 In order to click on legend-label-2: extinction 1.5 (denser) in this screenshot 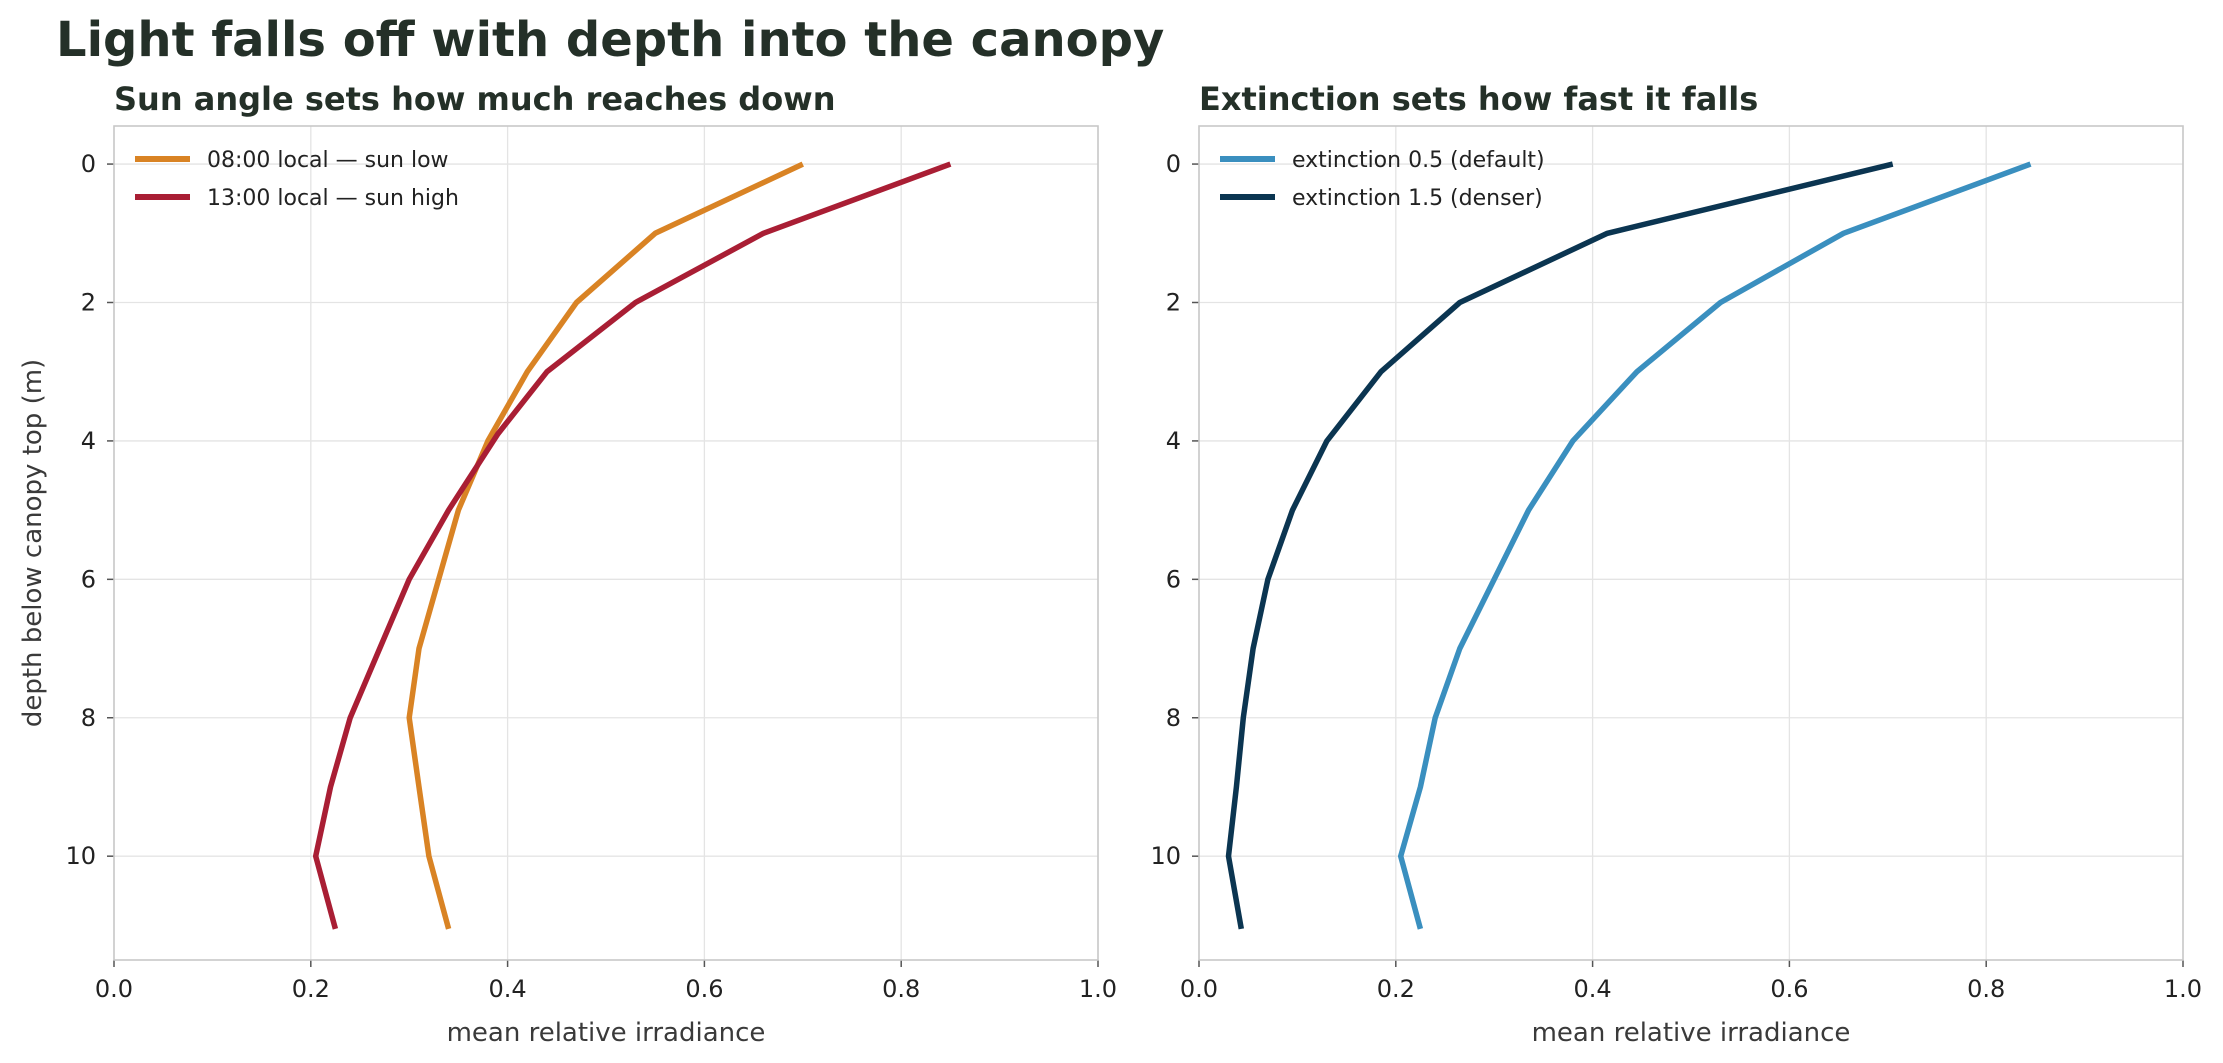, I will do `click(1417, 198)`.